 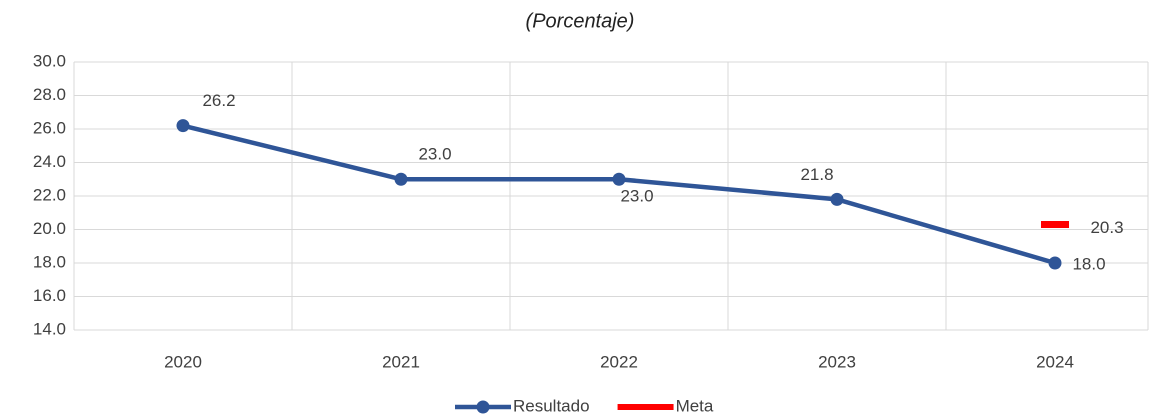 I want to click on y-tick-label: 14.0, so click(x=49, y=328).